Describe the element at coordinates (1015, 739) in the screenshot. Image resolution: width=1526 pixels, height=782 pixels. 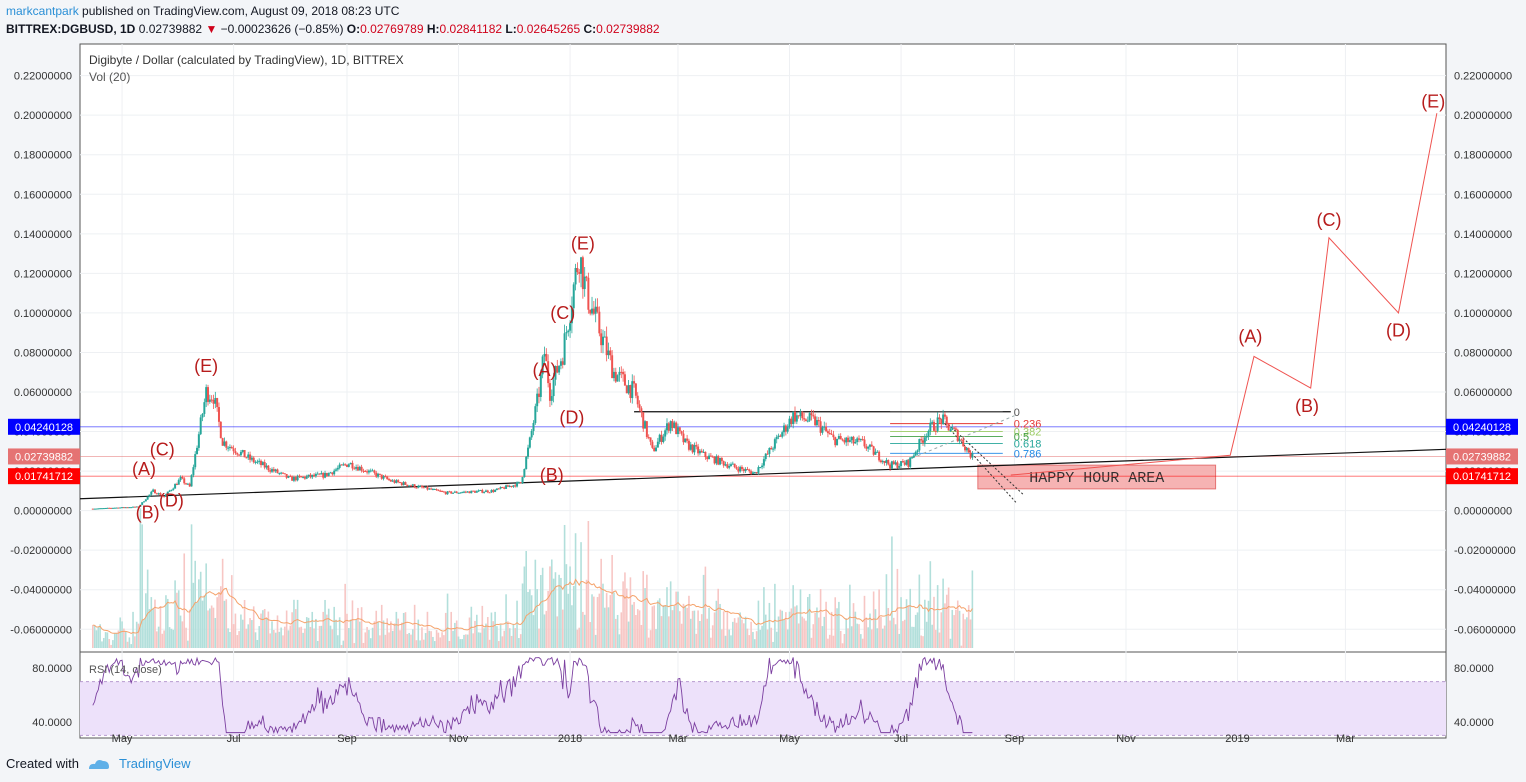
I see `x-tick-label: Sep` at that location.